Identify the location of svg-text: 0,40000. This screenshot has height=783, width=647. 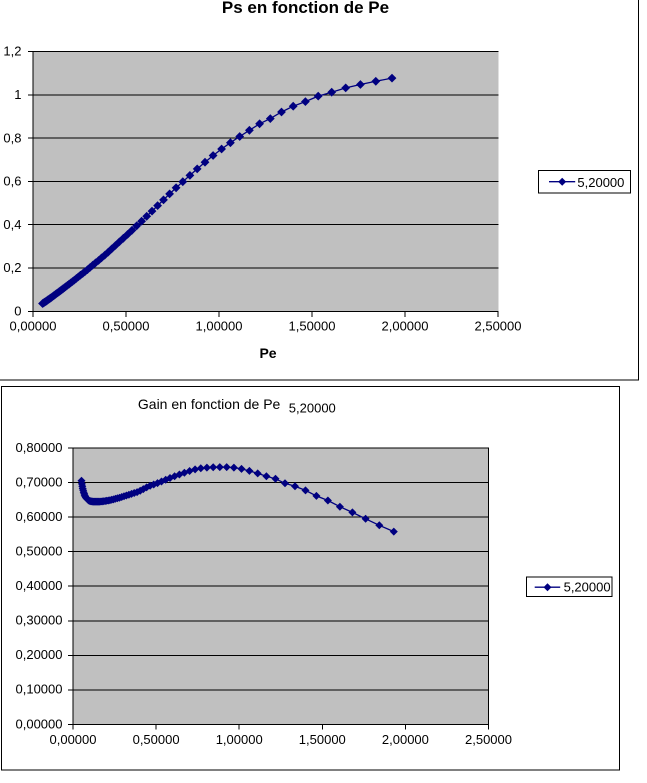
(39, 585).